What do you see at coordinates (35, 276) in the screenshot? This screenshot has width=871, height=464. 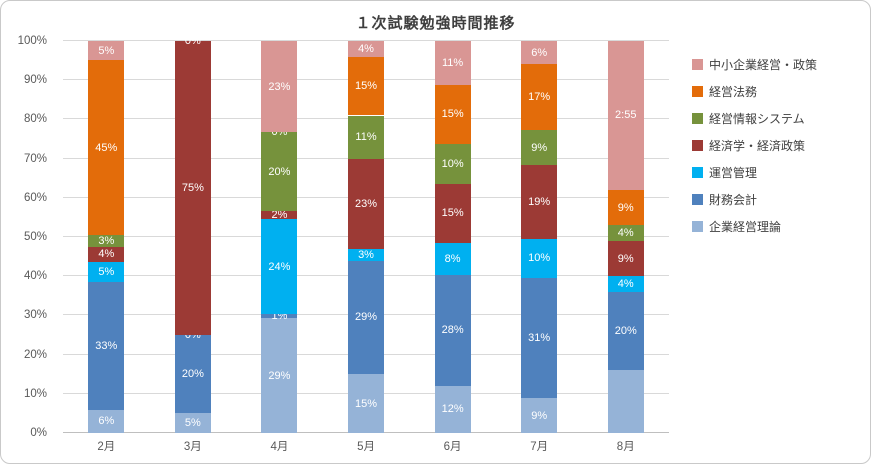 I see `y-axis-tick-label: 40%` at bounding box center [35, 276].